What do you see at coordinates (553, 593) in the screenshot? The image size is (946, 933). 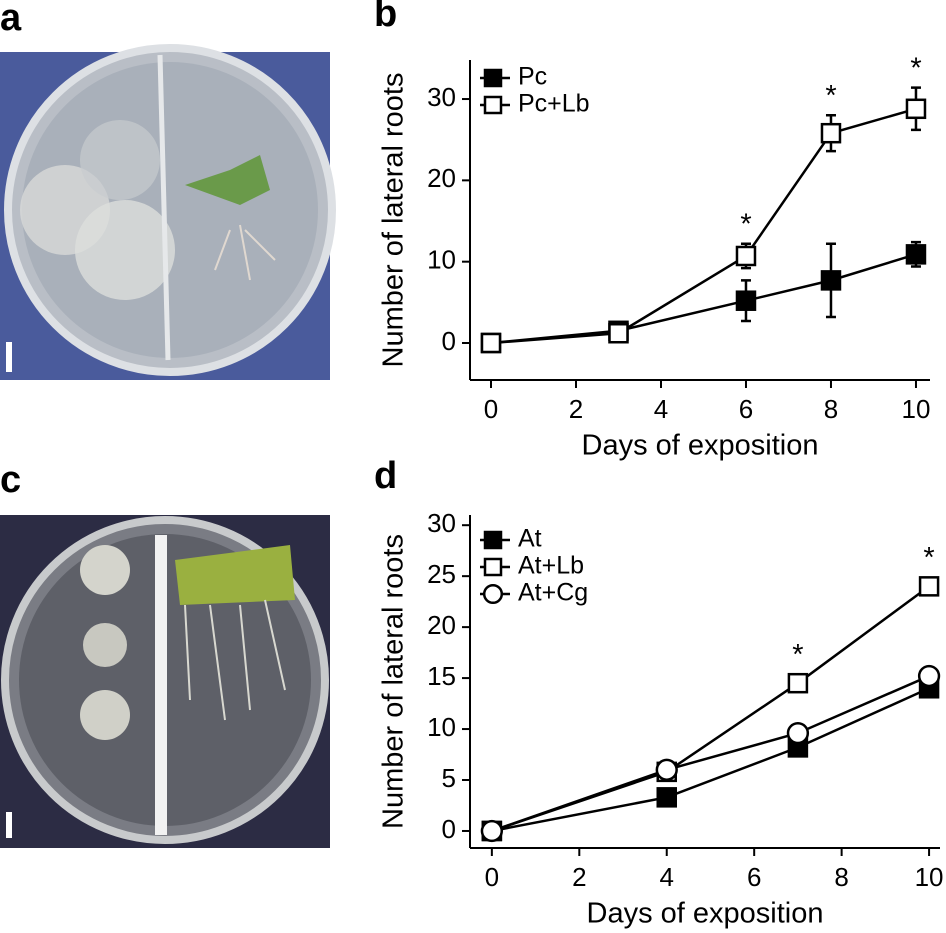 I see `legend-label: At+Cg` at bounding box center [553, 593].